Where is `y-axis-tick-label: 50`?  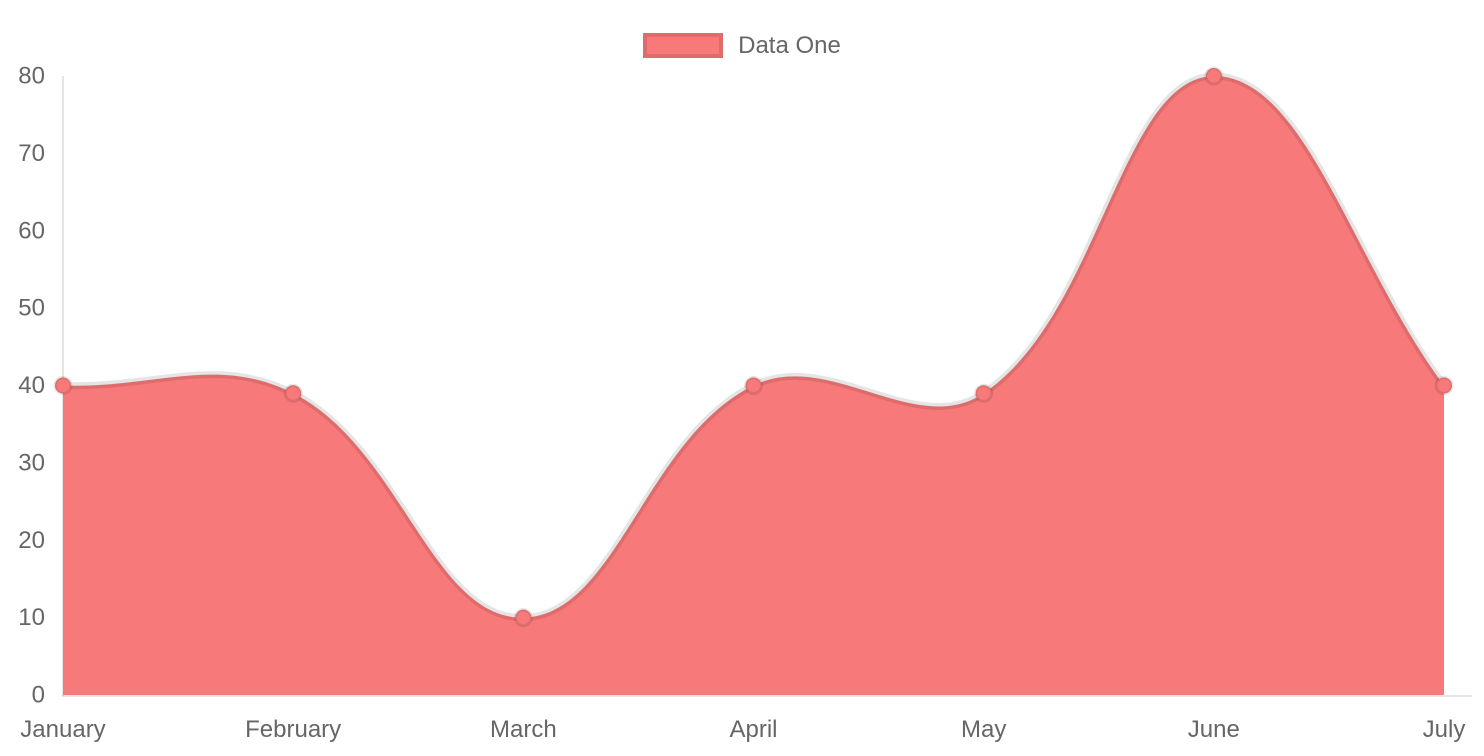
y-axis-tick-label: 50 is located at coordinates (31, 308).